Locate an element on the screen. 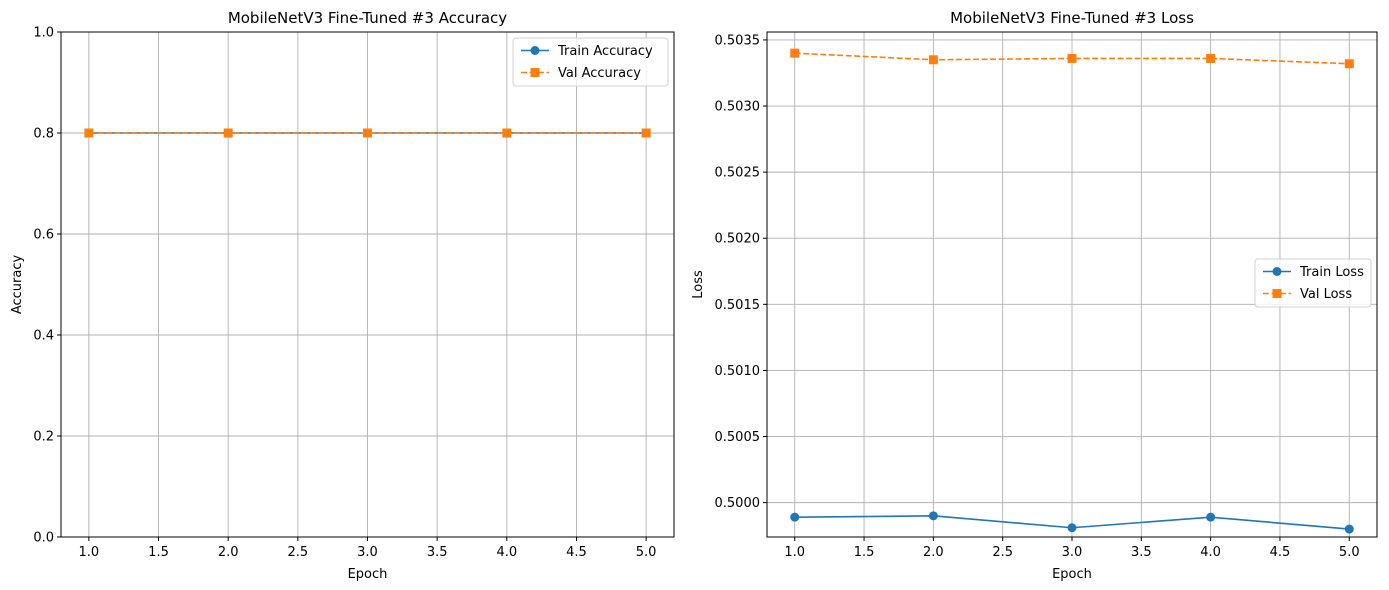  accuracy-x-tick-label: 4.5 is located at coordinates (576, 552).